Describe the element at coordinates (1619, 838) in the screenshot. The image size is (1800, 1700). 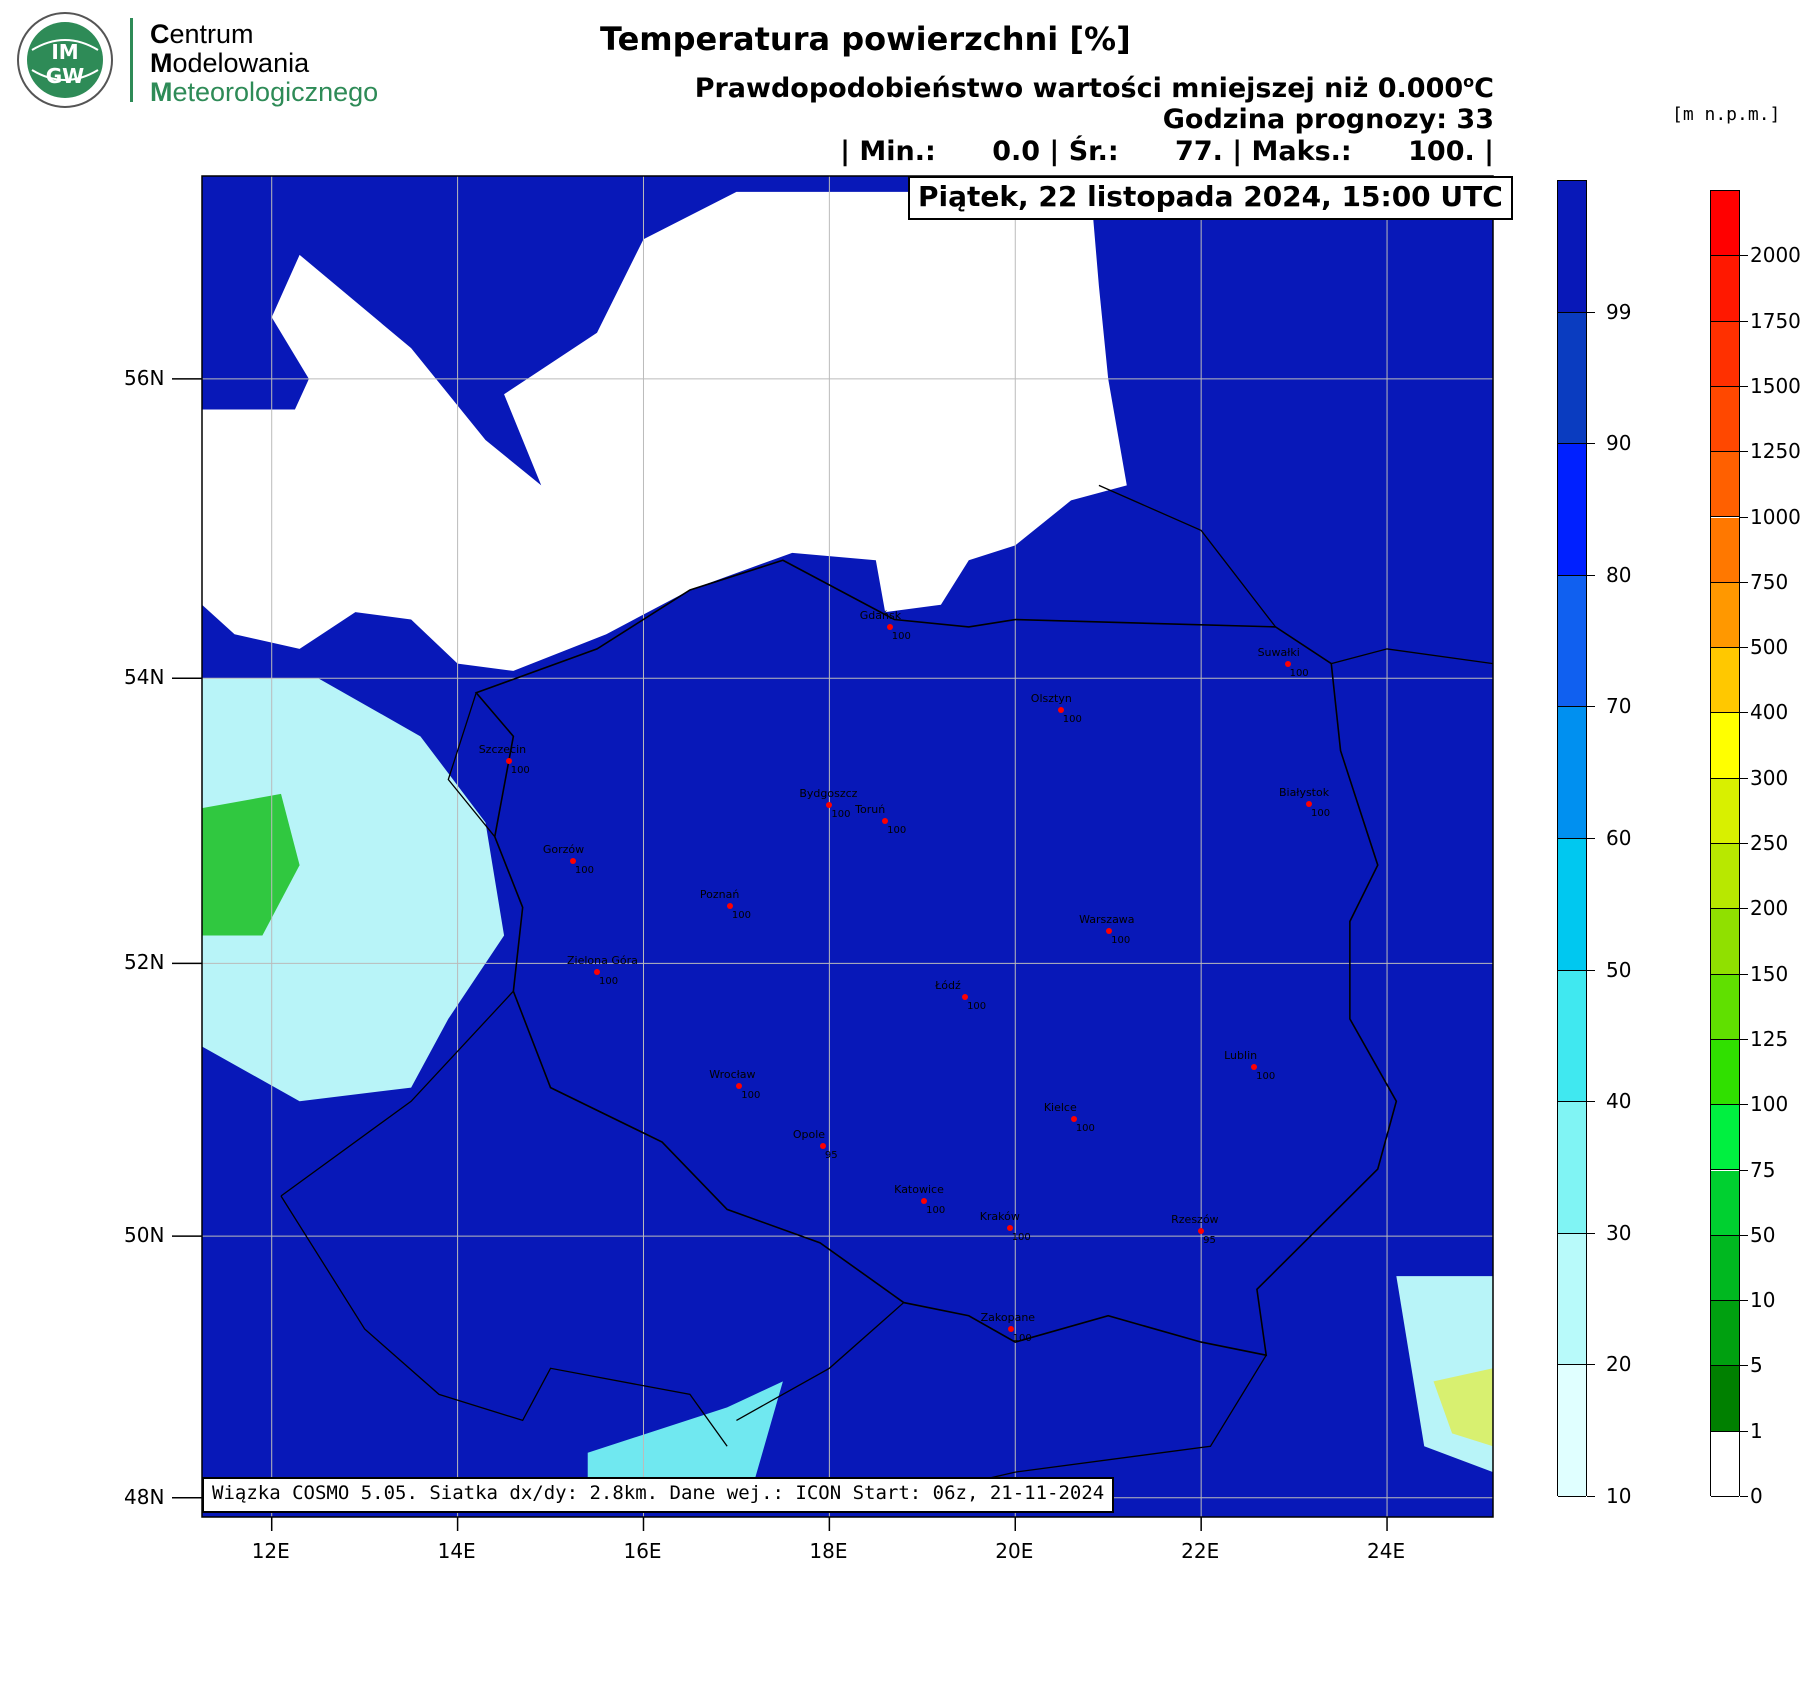
I see `probability-colorbar-label: 60` at that location.